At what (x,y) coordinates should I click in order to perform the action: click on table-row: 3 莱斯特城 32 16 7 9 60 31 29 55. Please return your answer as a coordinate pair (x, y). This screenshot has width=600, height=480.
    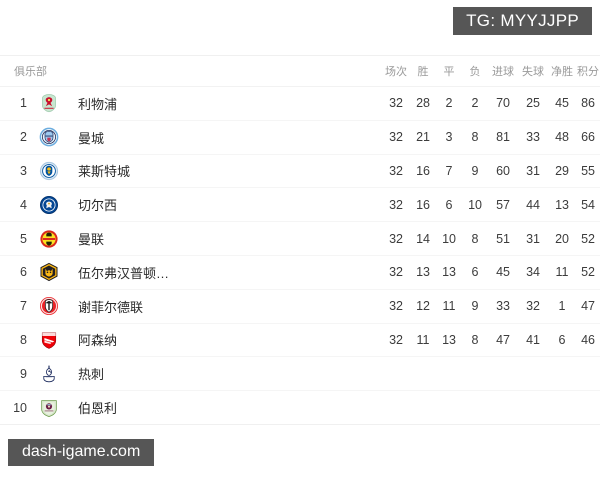
    Looking at the image, I should click on (300, 171).